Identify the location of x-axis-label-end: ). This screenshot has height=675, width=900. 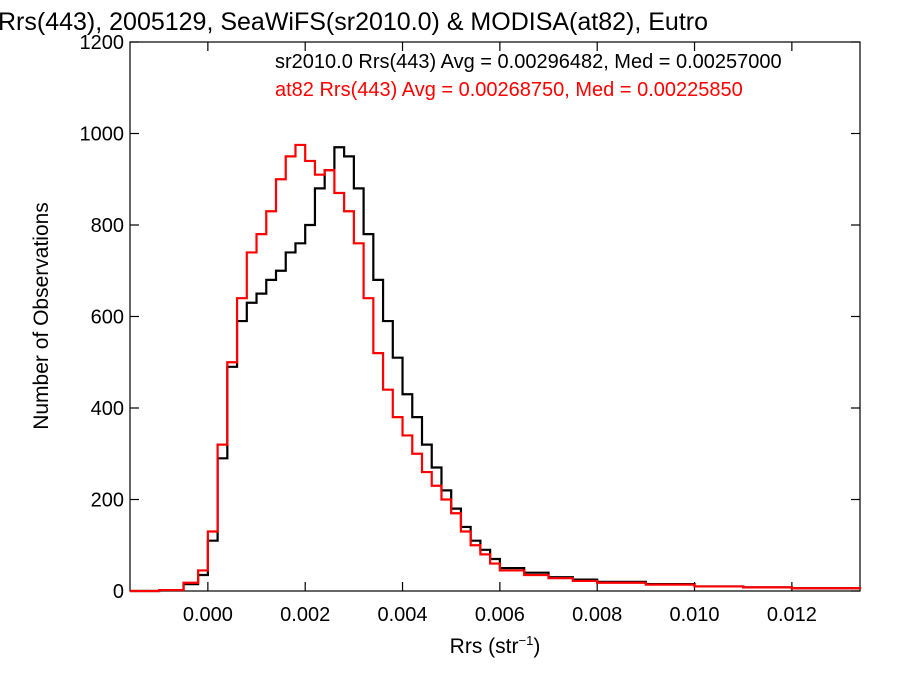
(536, 646).